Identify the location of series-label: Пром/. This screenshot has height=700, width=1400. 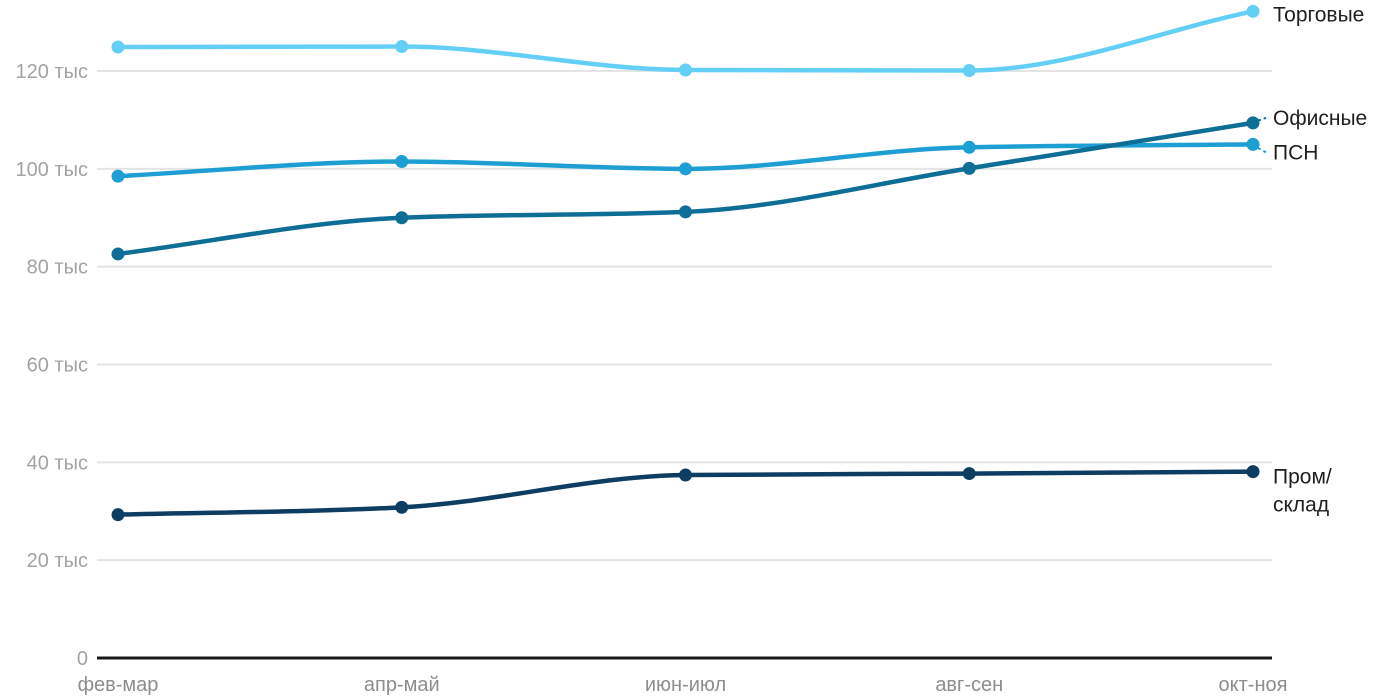
(1302, 477).